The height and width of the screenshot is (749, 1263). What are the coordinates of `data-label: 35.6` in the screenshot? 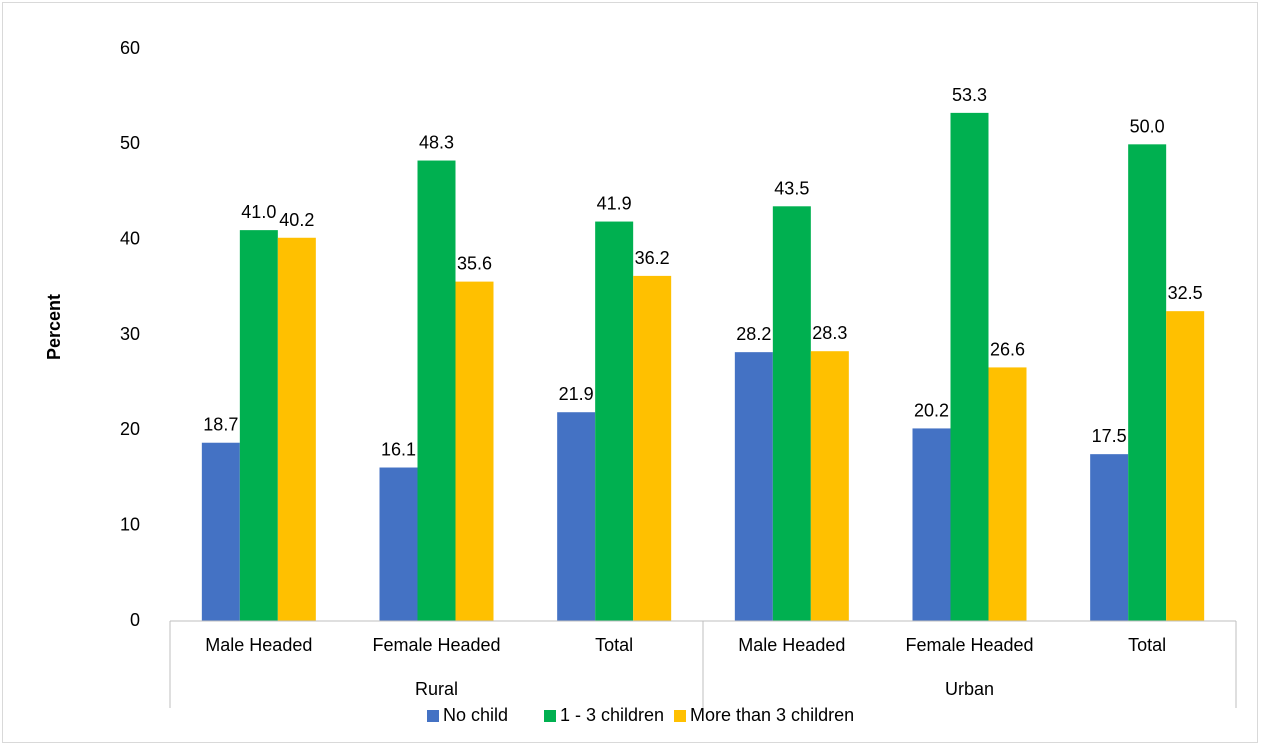 It's located at (474, 264).